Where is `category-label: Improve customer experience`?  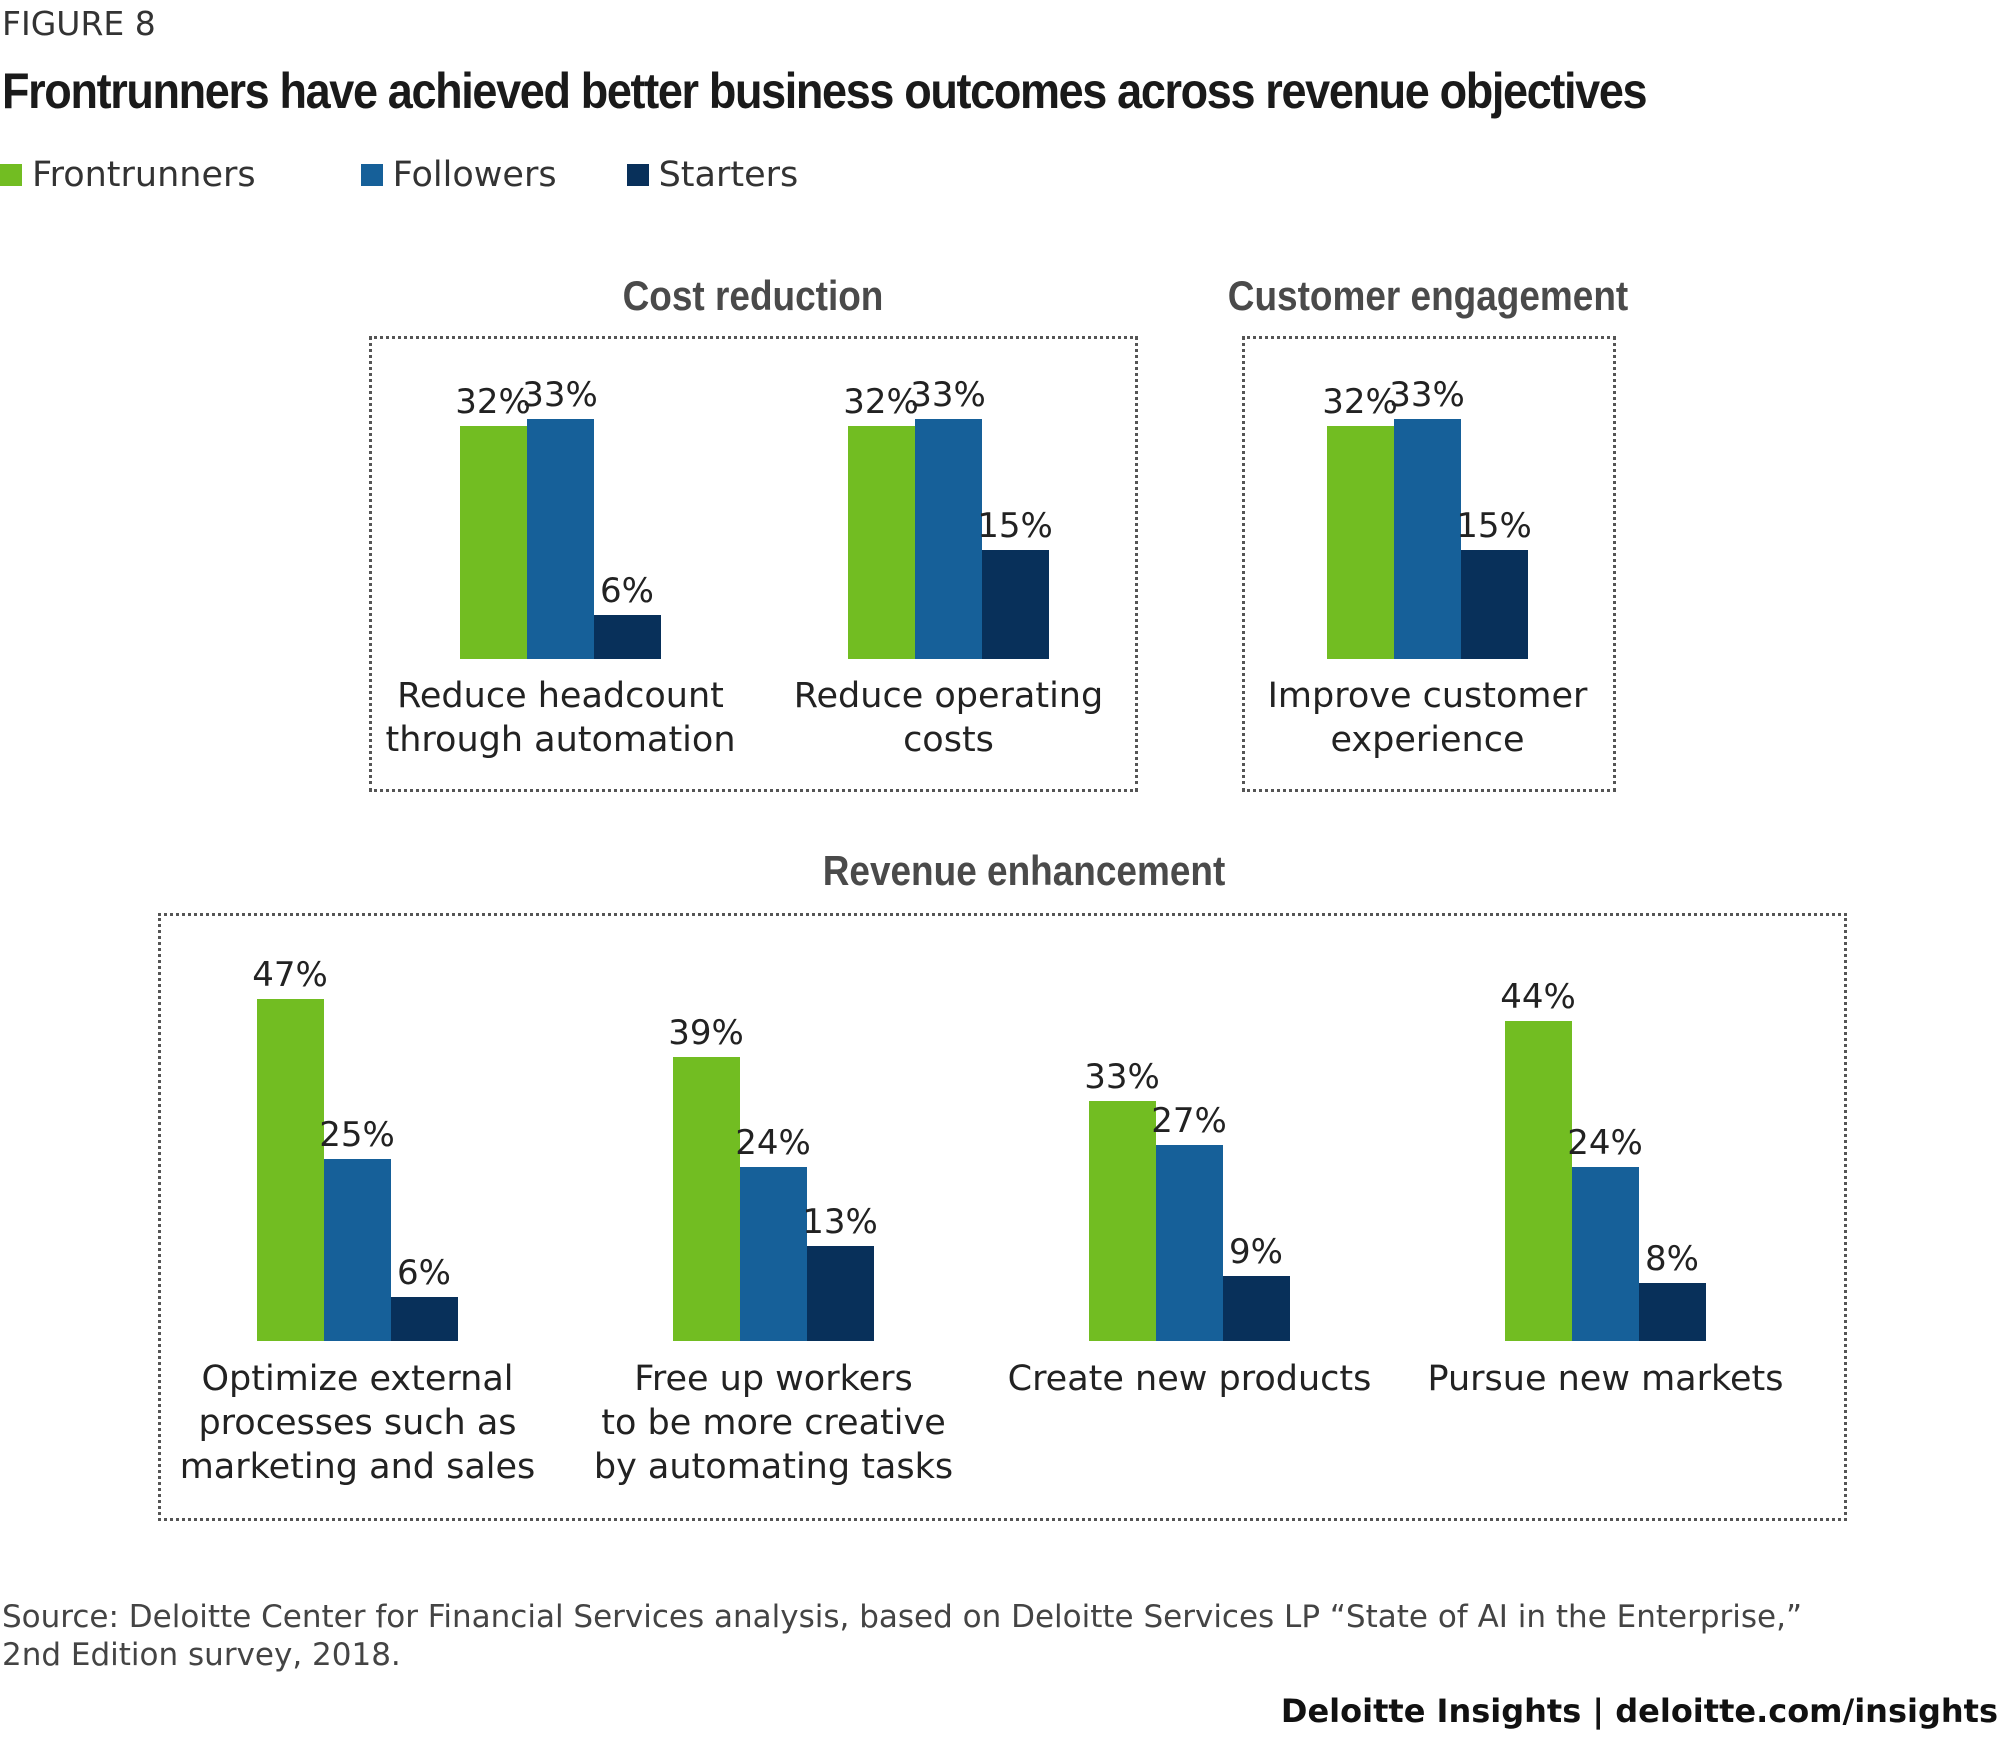 category-label: Improve customer experience is located at coordinates (1427, 718).